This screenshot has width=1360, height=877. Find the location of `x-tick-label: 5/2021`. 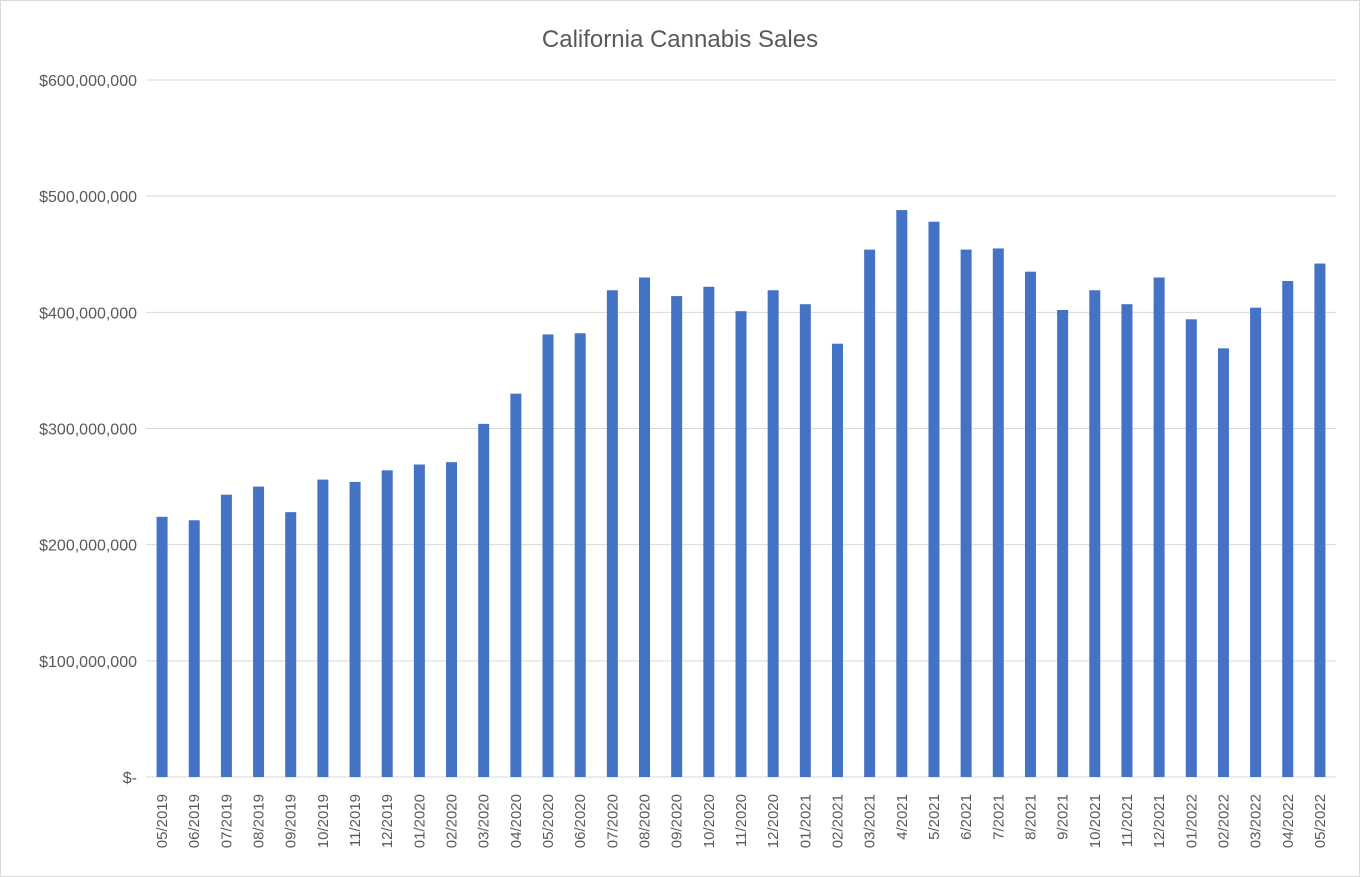

x-tick-label: 5/2021 is located at coordinates (934, 817).